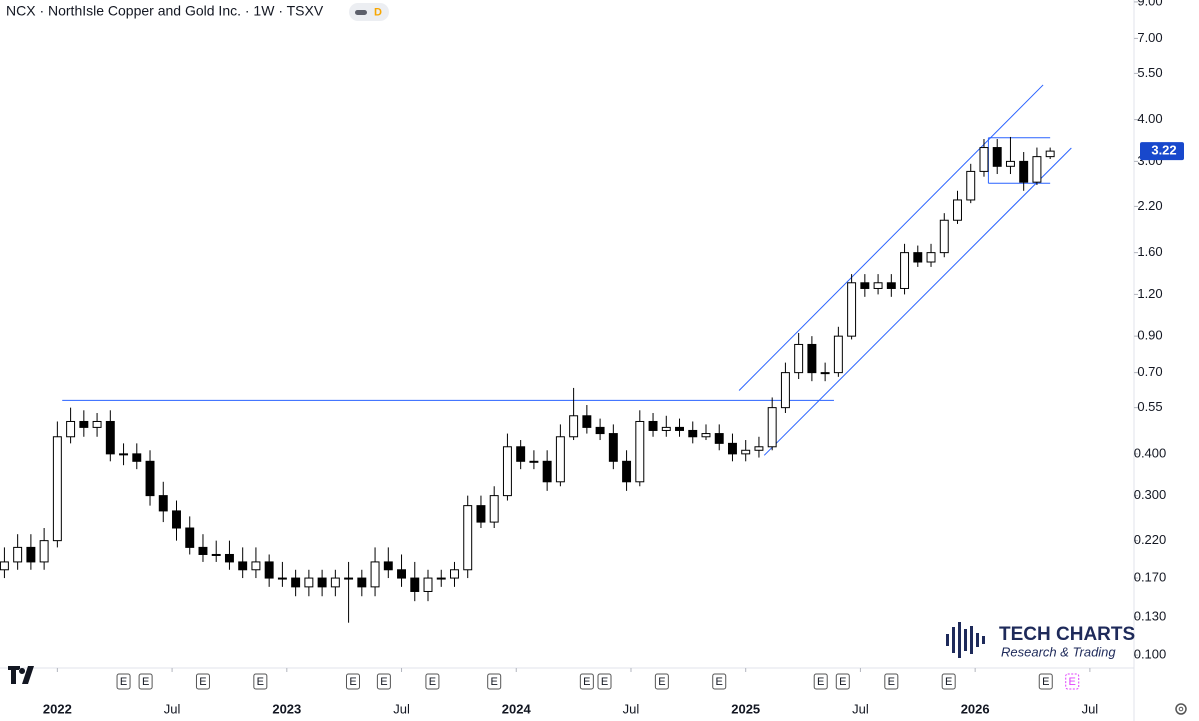 The image size is (1199, 721). Describe the element at coordinates (517, 708) in the screenshot. I see `x-tick-label: 2024` at that location.